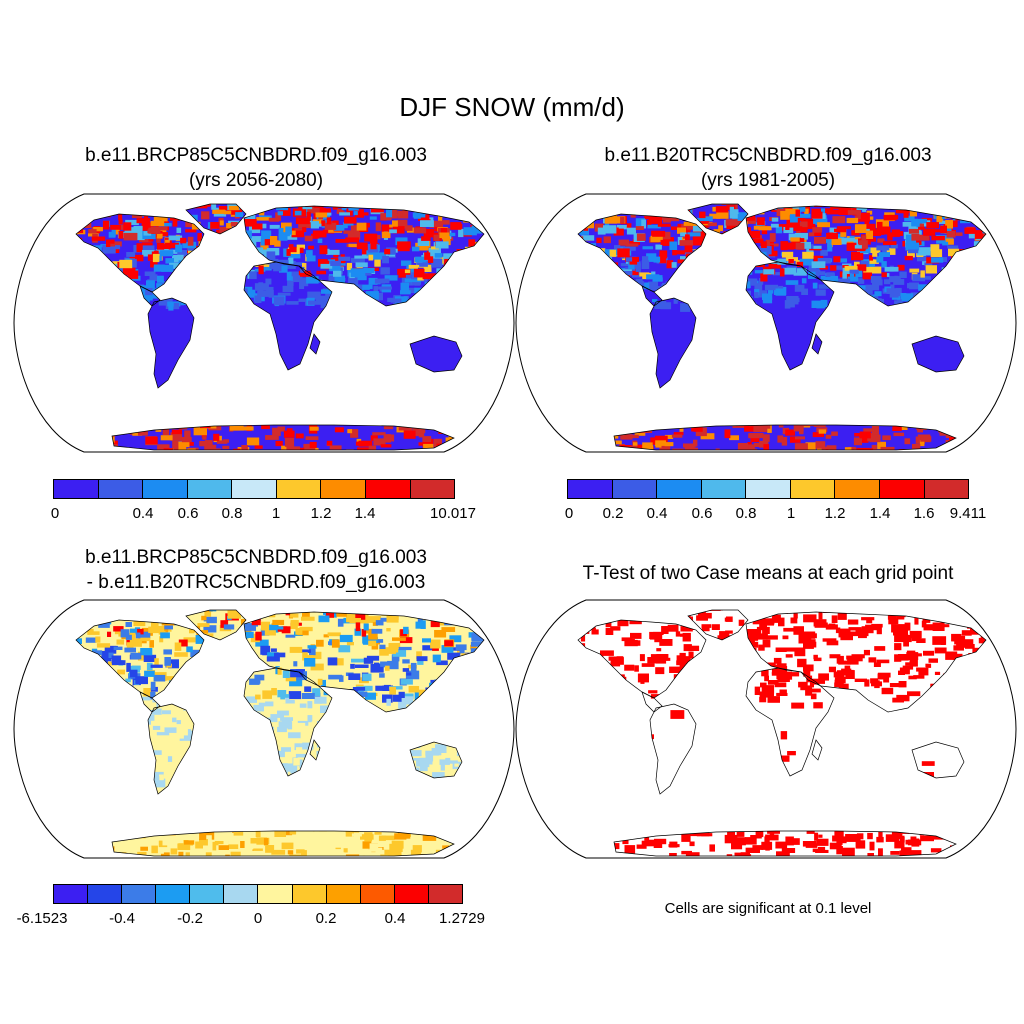 This screenshot has width=1024, height=1024. What do you see at coordinates (702, 513) in the screenshot?
I see `p2-colorbar-tick-3: 0.6` at bounding box center [702, 513].